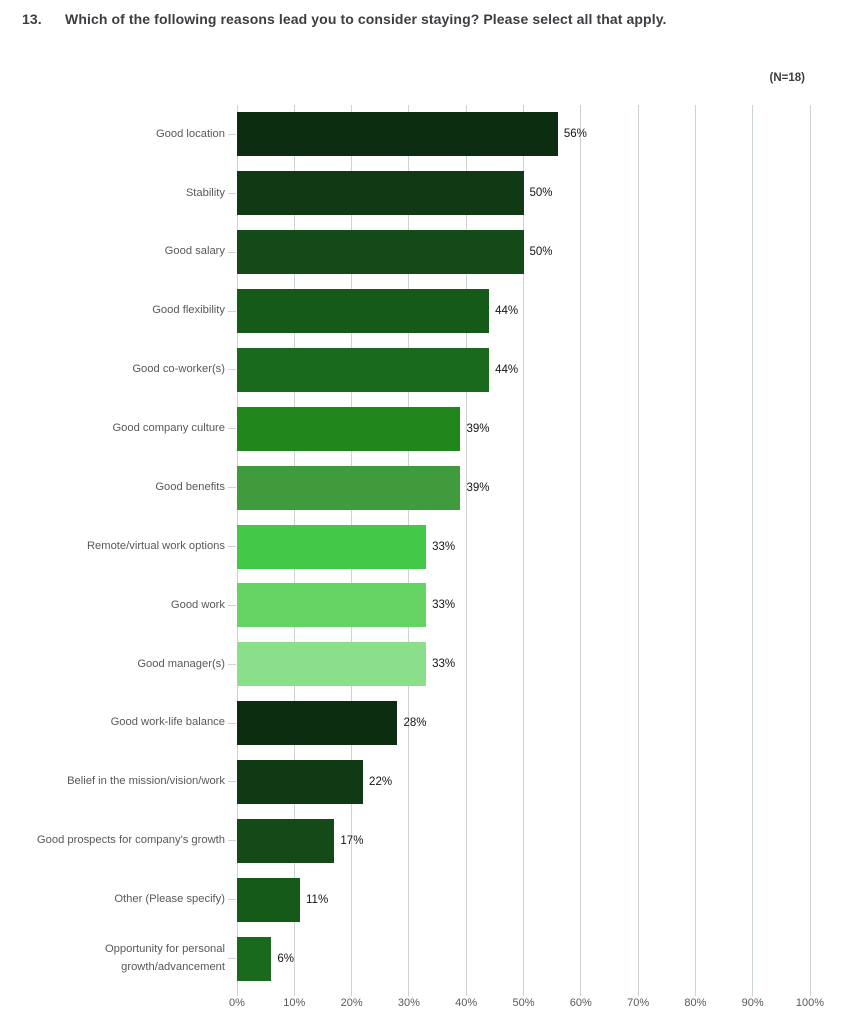 This screenshot has height=1019, width=849. What do you see at coordinates (146, 781) in the screenshot?
I see `category-label: Belief in the mission/vision/work` at bounding box center [146, 781].